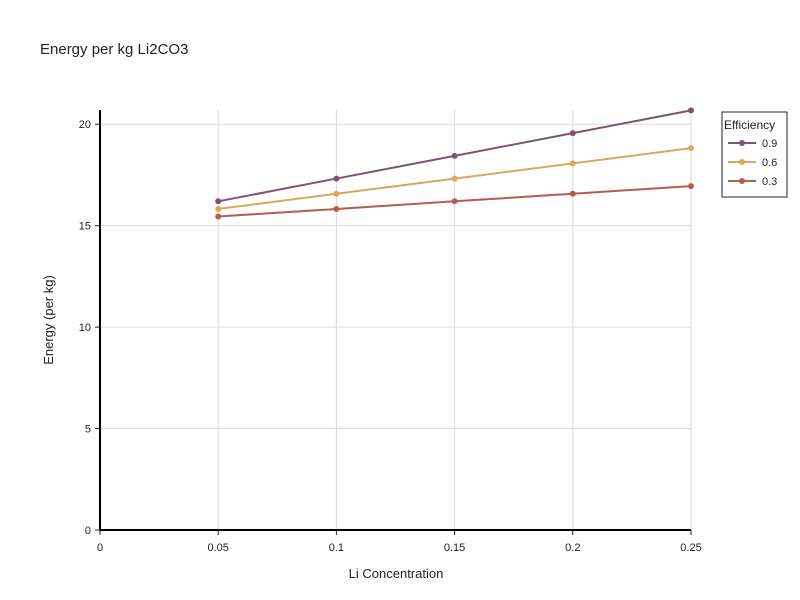  What do you see at coordinates (572, 548) in the screenshot?
I see `x-tick-label: 0.2` at bounding box center [572, 548].